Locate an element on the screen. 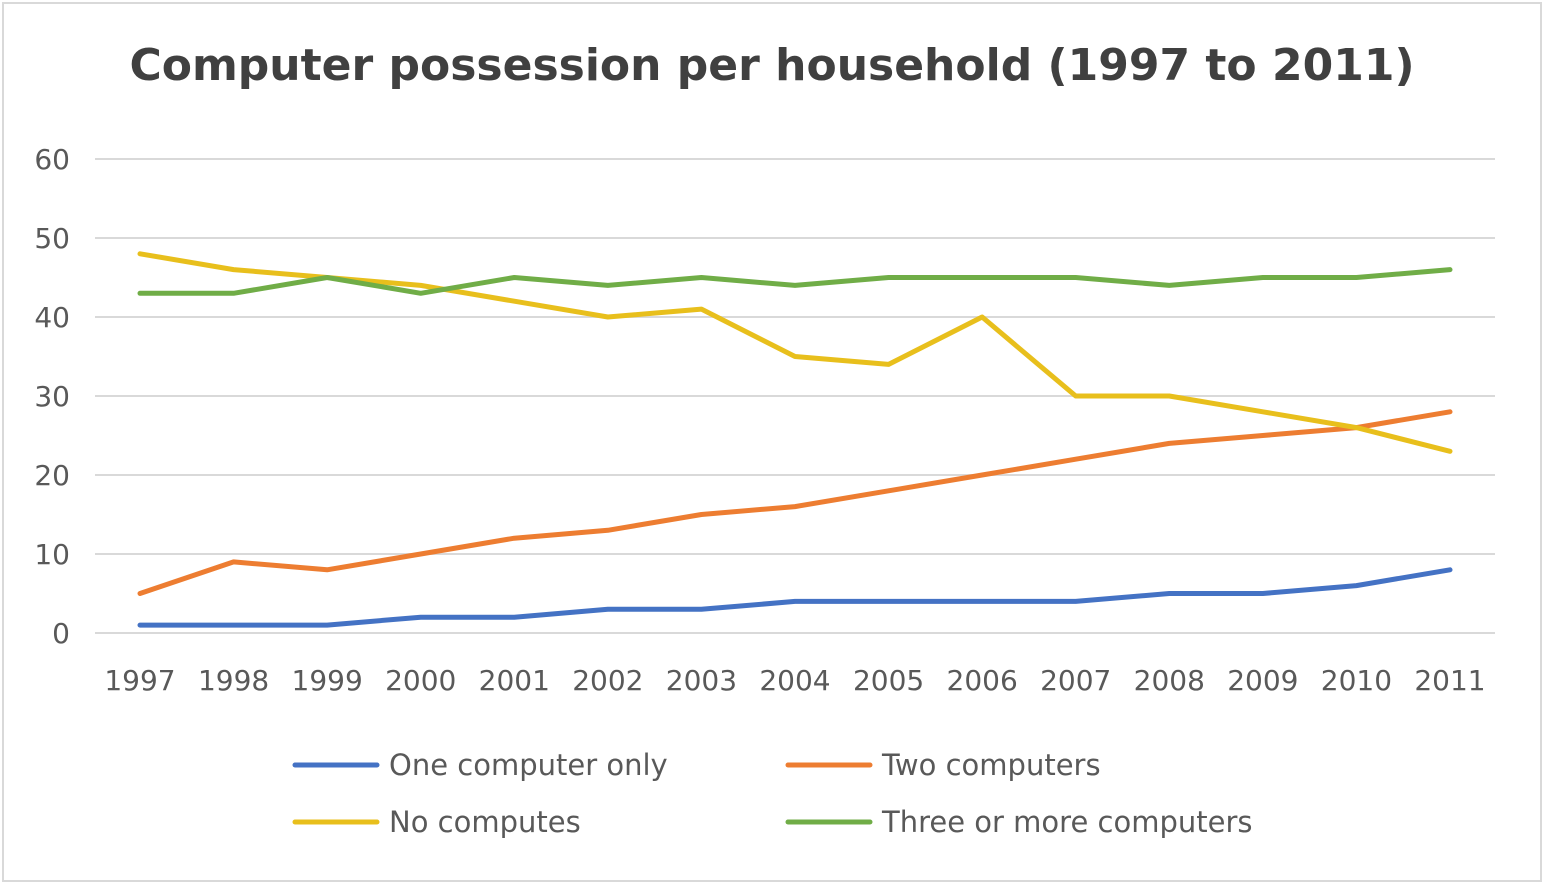 The image size is (1544, 884). x-tick-label: 2004 is located at coordinates (794, 680).